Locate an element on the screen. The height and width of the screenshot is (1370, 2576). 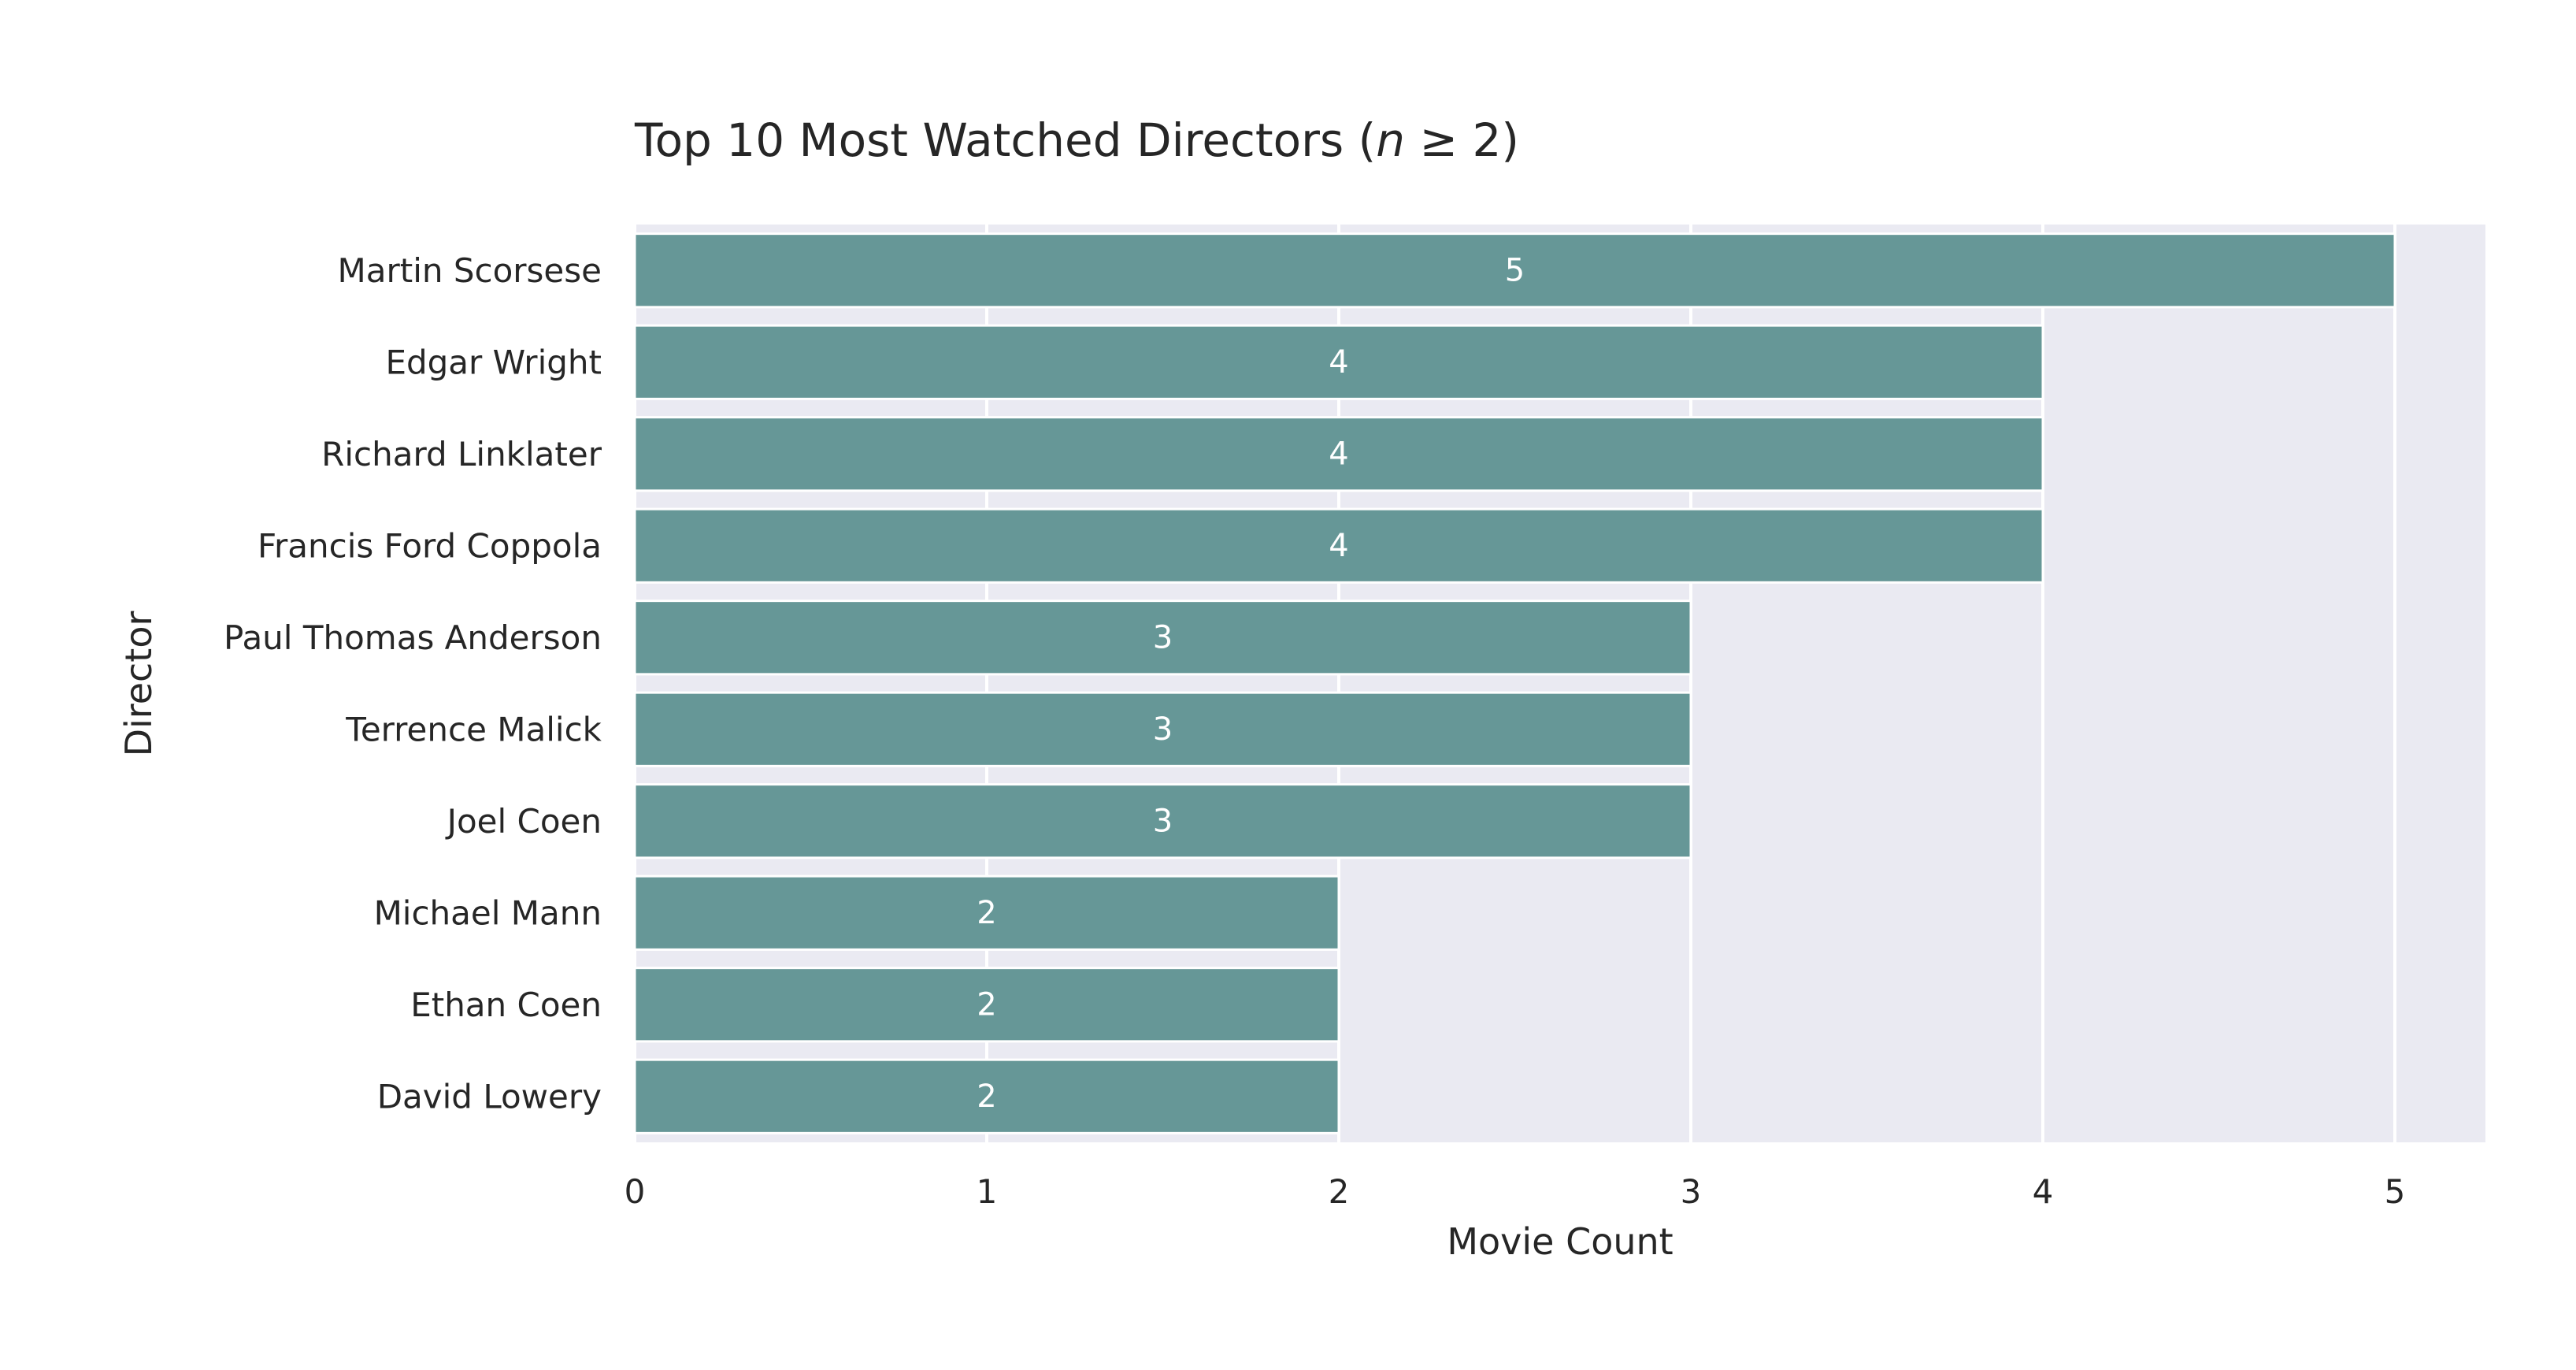
y-tick-label: Michael Mann is located at coordinates (488, 912).